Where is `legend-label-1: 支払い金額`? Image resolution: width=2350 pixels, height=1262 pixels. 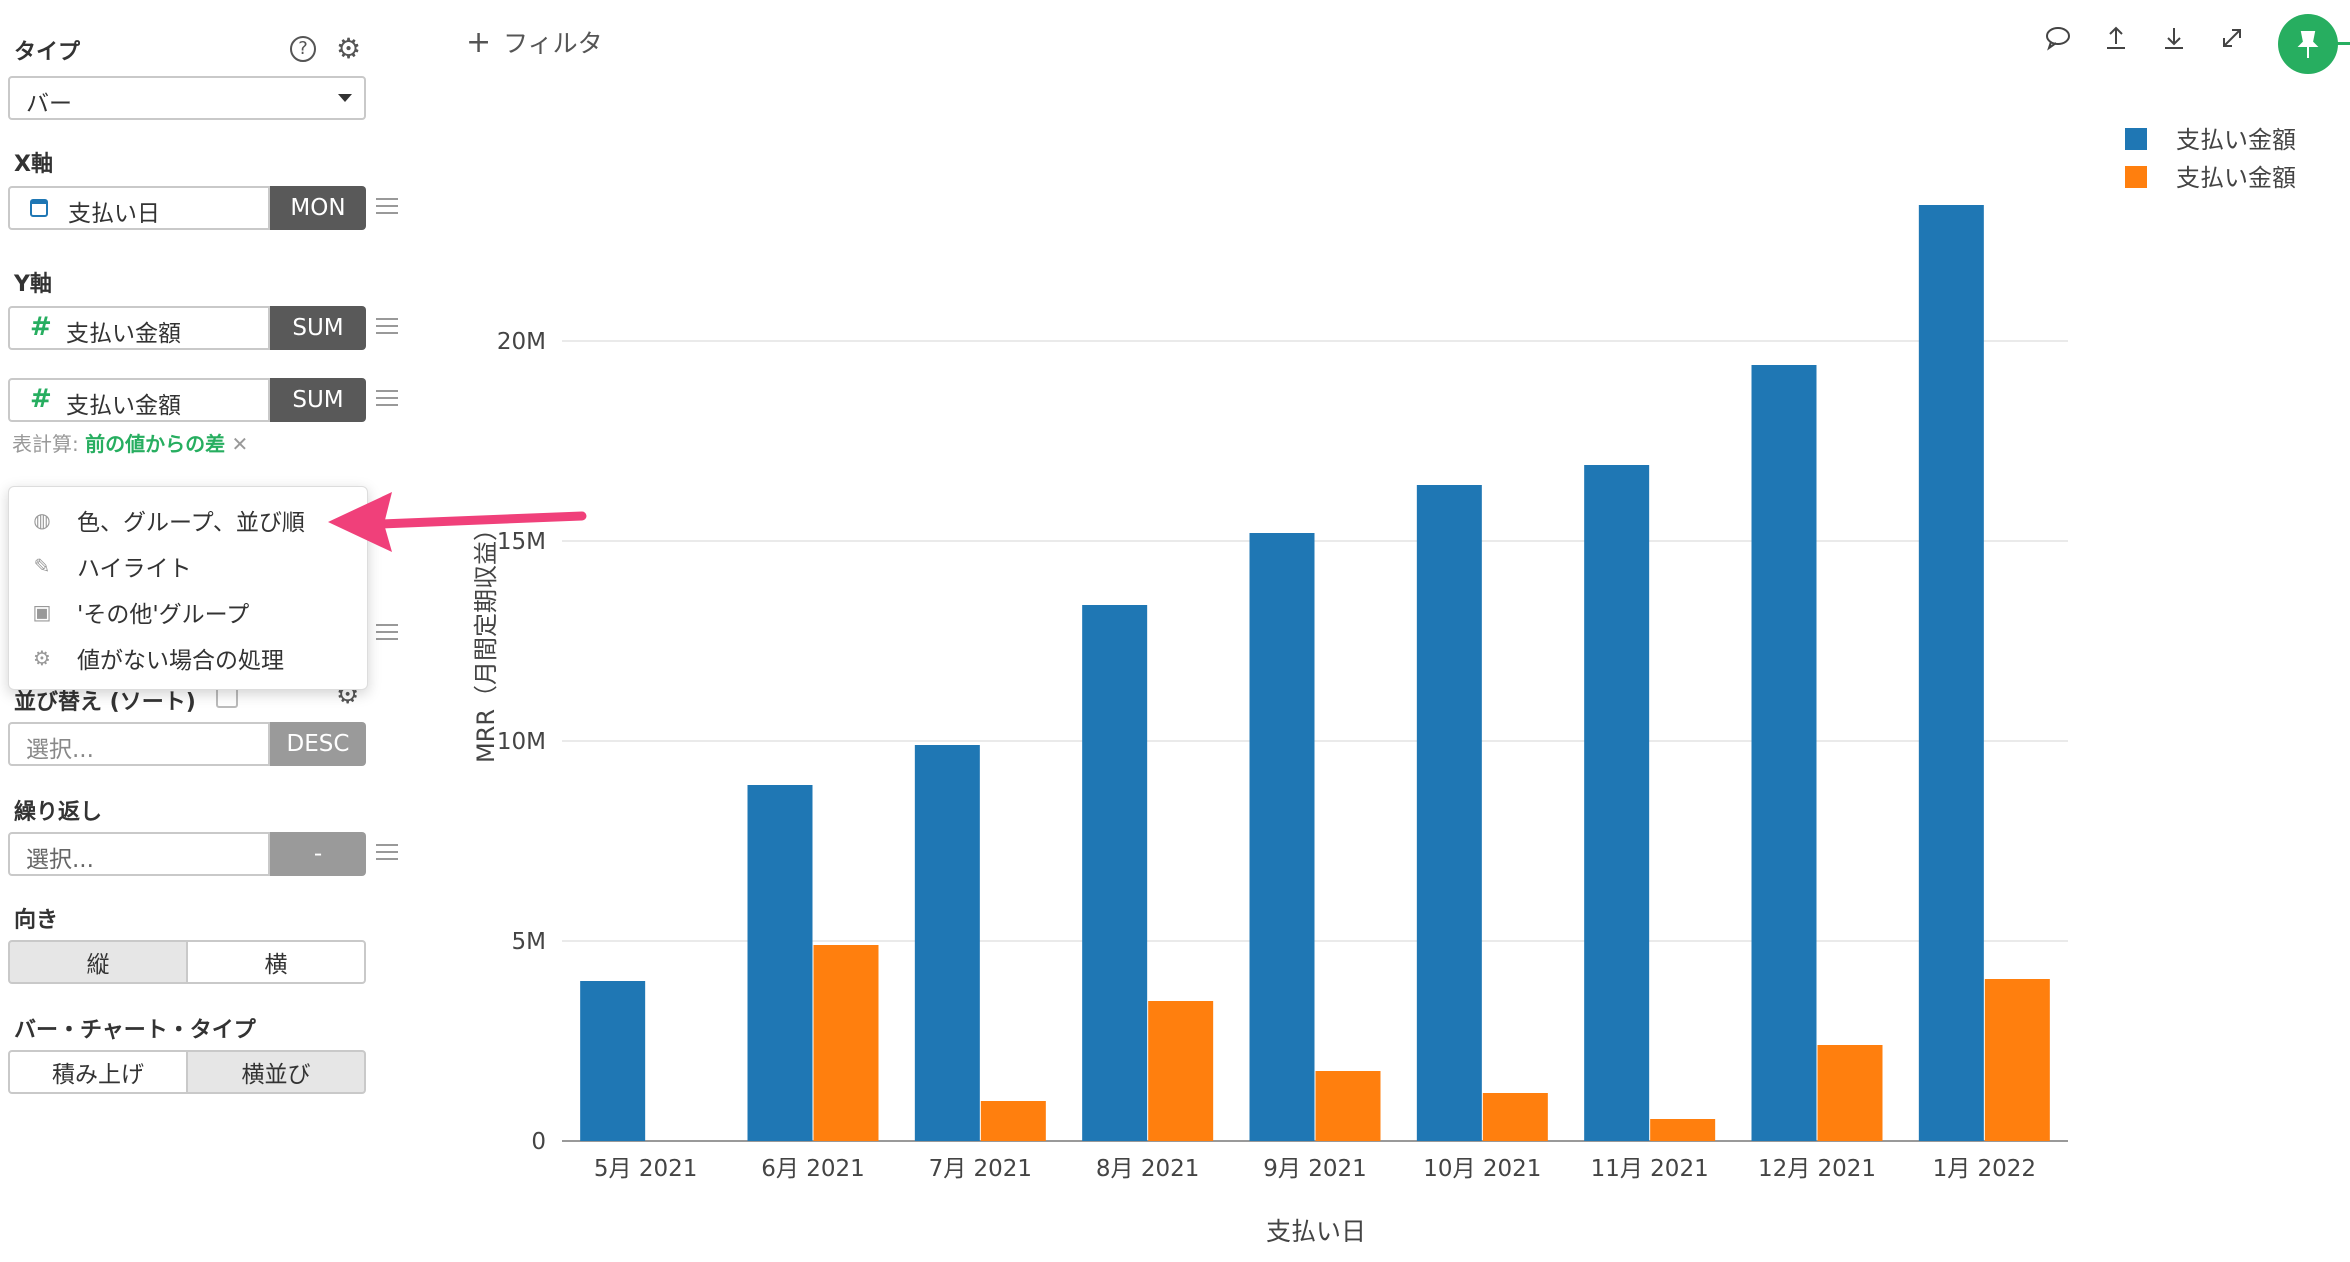
legend-label-1: 支払い金額 is located at coordinates (2236, 140).